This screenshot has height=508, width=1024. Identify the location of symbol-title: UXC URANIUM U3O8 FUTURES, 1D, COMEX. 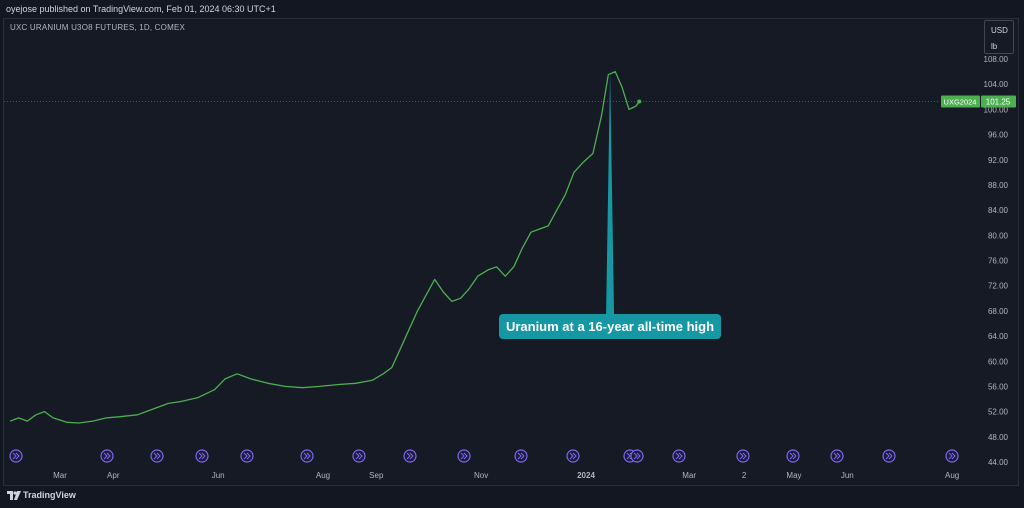
(98, 27).